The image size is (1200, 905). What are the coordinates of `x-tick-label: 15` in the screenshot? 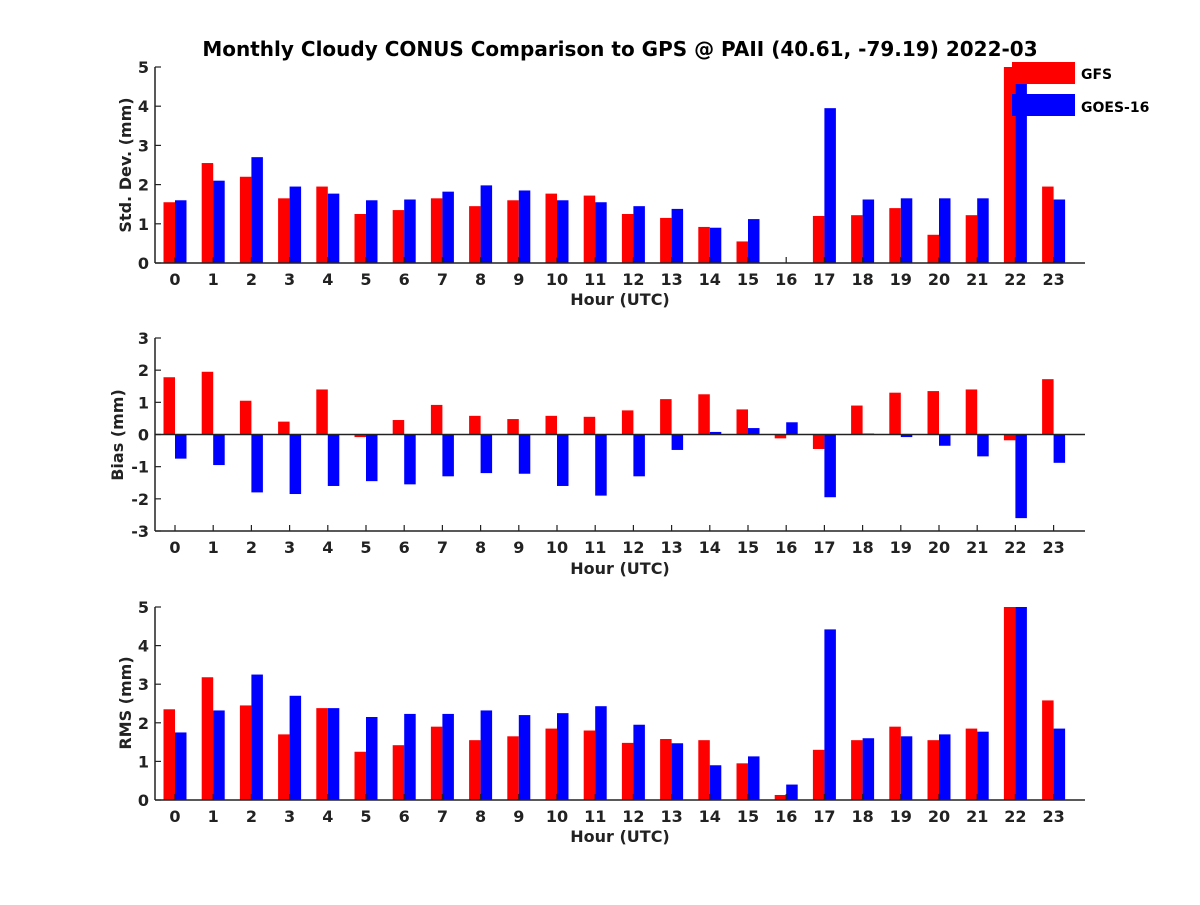 It's located at (748, 279).